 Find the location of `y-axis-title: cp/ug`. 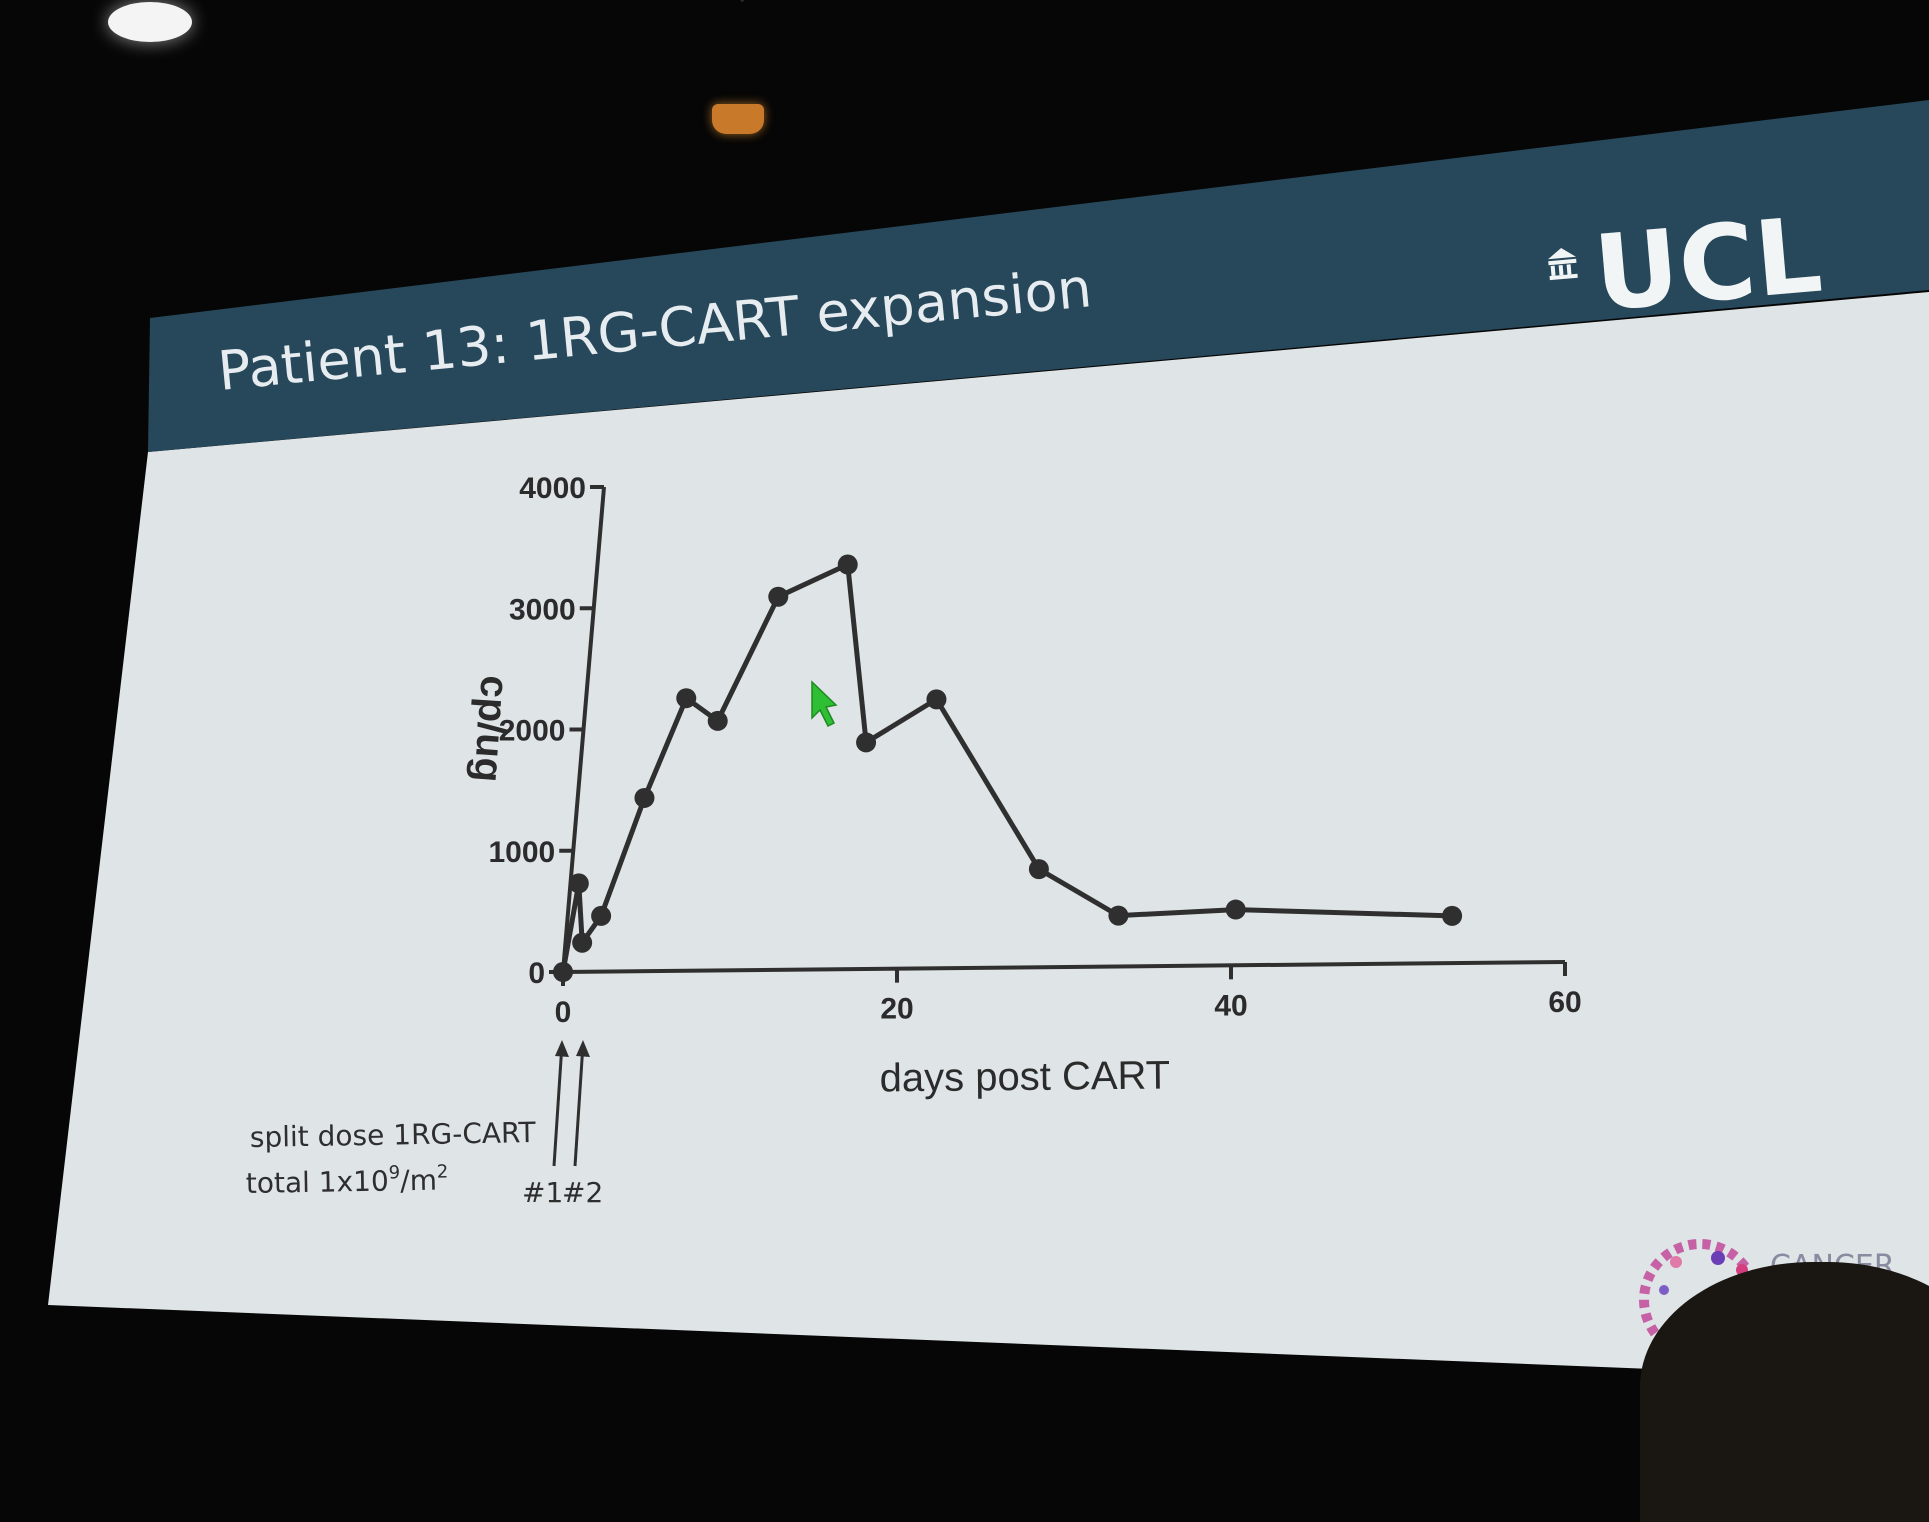

y-axis-title: cp/ug is located at coordinates (490, 728).